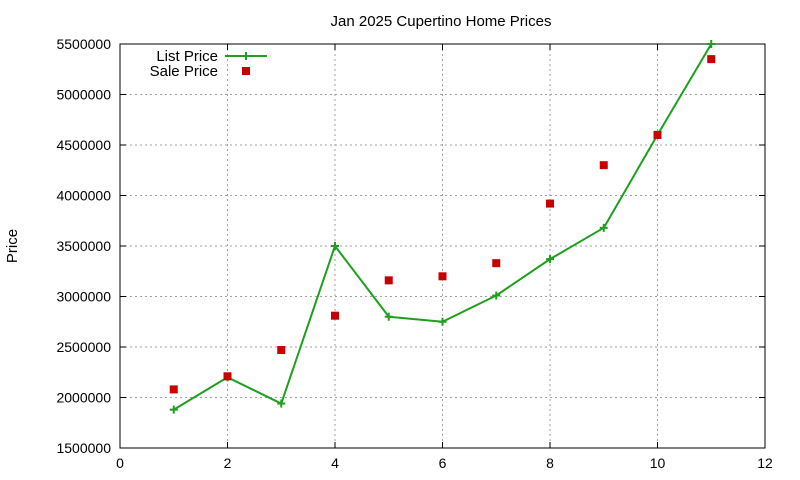 Image resolution: width=800 pixels, height=480 pixels. I want to click on y-axis-label: Price, so click(12, 246).